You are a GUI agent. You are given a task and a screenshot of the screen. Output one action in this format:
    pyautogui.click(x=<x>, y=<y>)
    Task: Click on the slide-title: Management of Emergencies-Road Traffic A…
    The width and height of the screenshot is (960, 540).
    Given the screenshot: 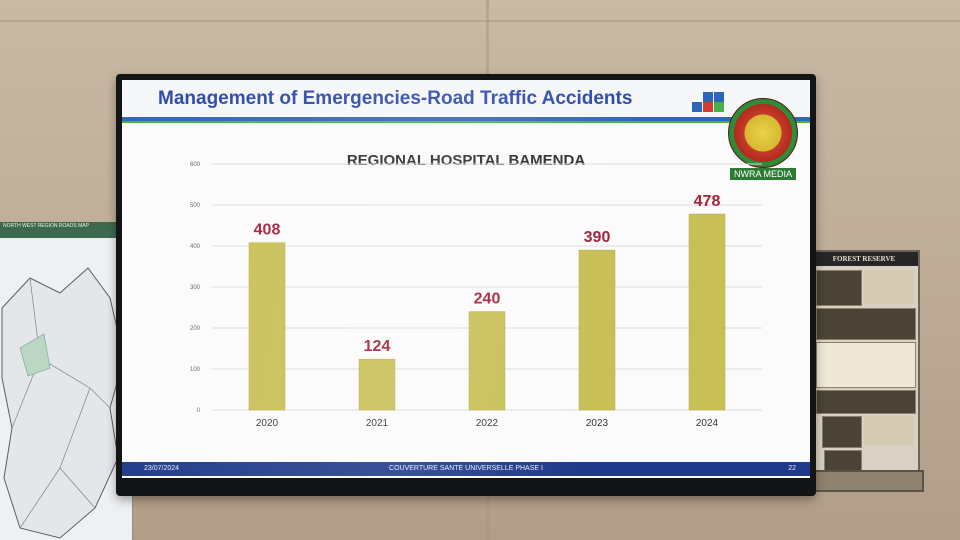 What is the action you would take?
    pyautogui.click(x=395, y=98)
    